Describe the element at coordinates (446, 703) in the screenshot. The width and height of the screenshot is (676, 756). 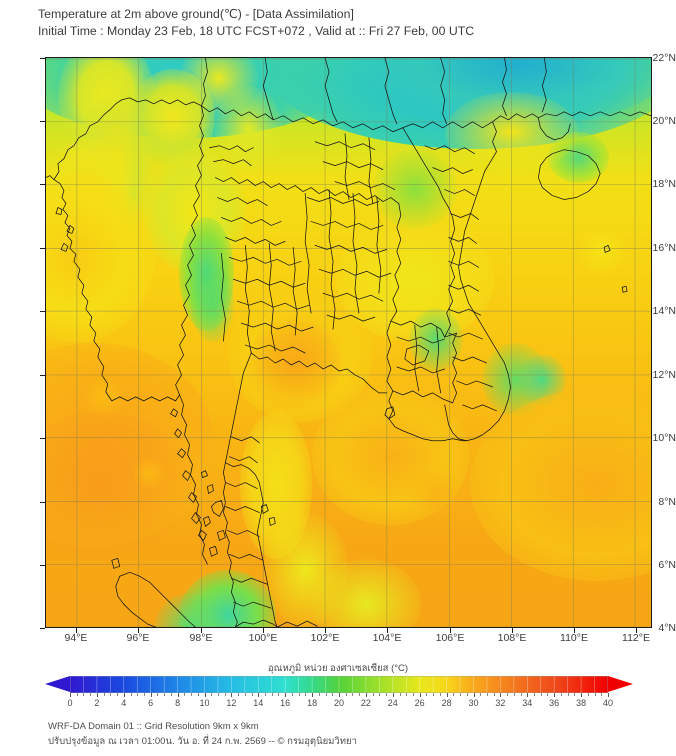
I see `colorbar-tick-label: 28` at that location.